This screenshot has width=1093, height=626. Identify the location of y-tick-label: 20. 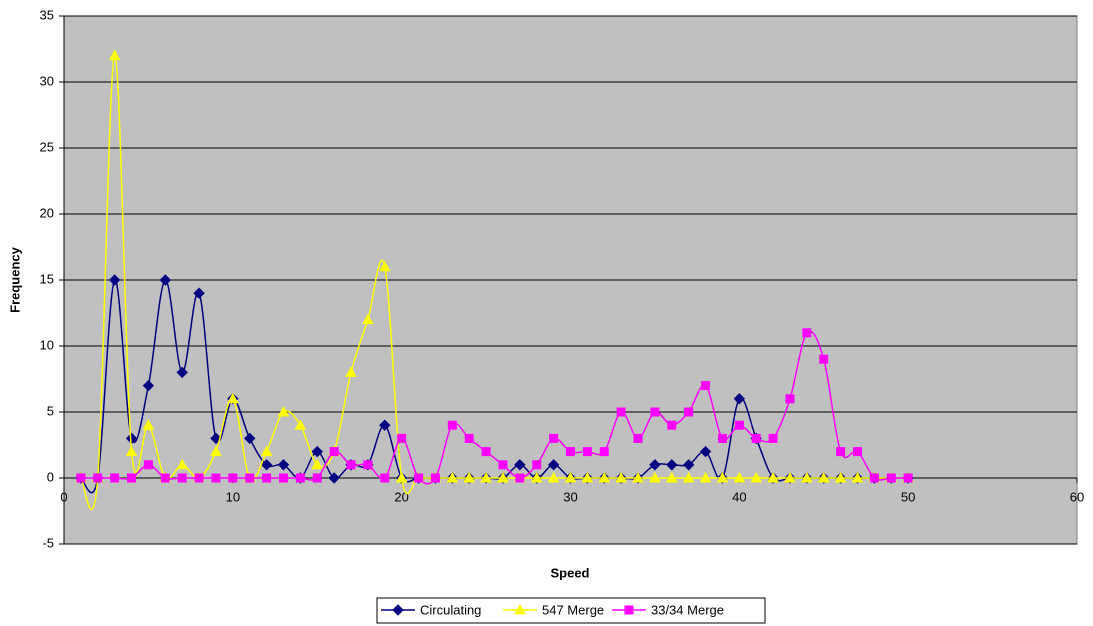
(47, 212).